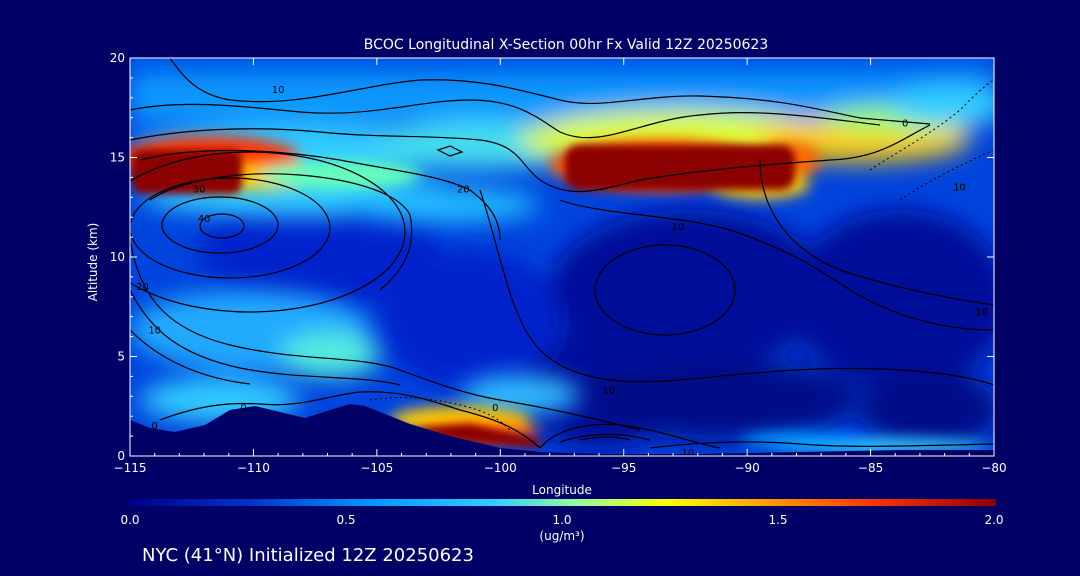 This screenshot has width=1080, height=576. Describe the element at coordinates (121, 357) in the screenshot. I see `y-tick-label: 5` at that location.